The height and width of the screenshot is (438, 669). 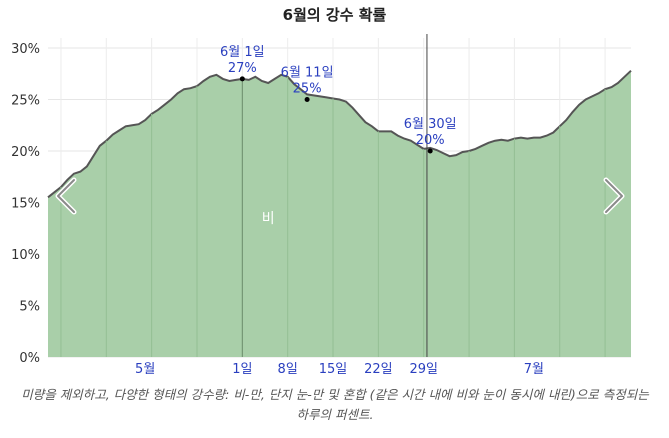 I want to click on annotation-date: 6월 1일, so click(x=242, y=52).